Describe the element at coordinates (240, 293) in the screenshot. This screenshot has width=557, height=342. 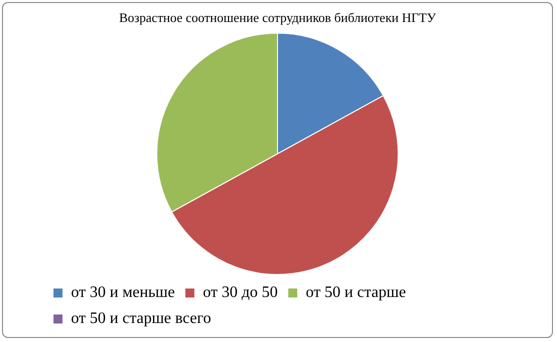
I see `legend-label: от 30 до 50` at that location.